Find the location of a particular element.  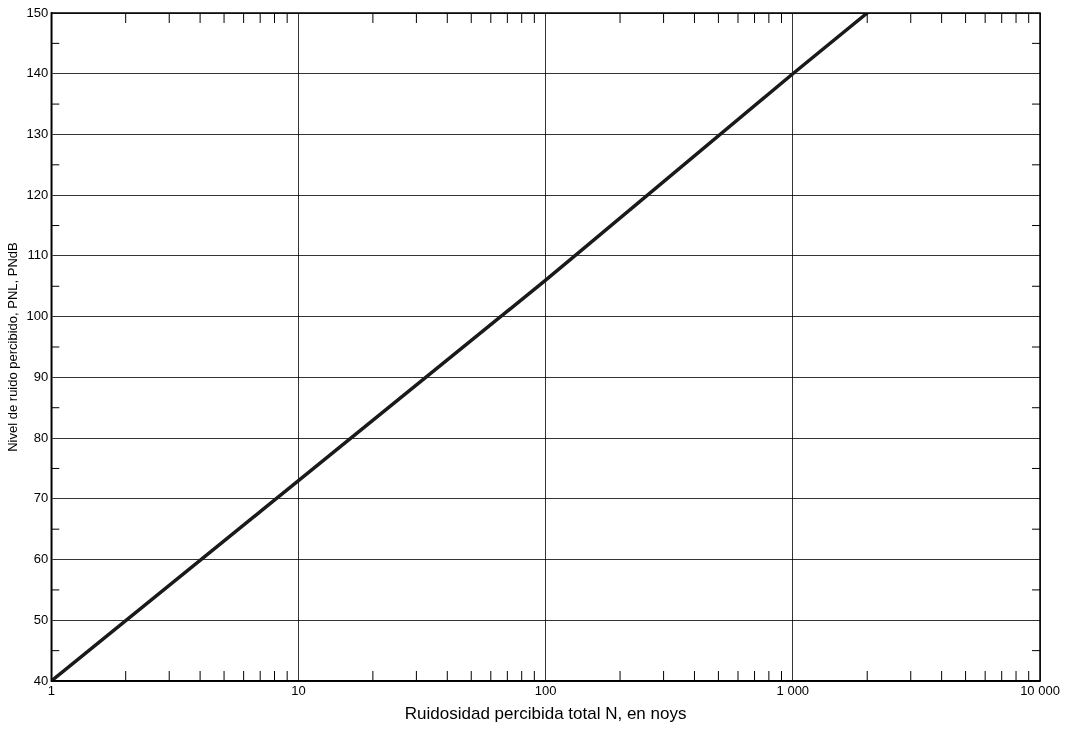

y-axis-title: Nivel de ruido percibido, PNL, PNdB is located at coordinates (13, 347).